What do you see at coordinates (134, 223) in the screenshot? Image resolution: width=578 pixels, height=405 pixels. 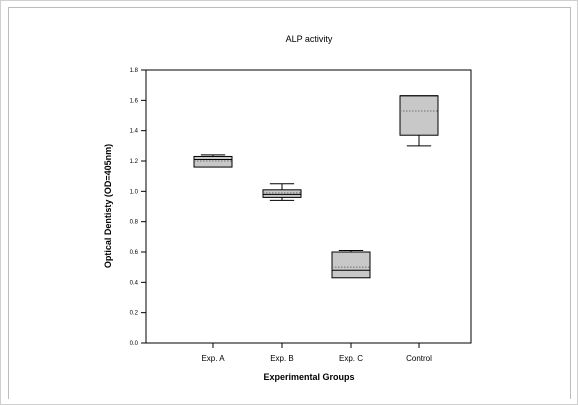 I see `y-tick-label: 0.8` at bounding box center [134, 223].